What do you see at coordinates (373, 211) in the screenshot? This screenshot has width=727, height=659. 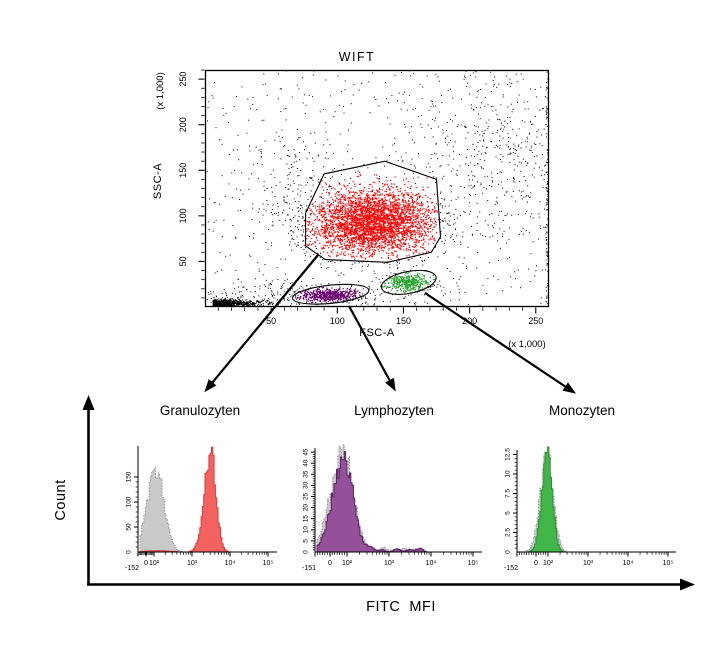 I see `gate-Granulozyten` at bounding box center [373, 211].